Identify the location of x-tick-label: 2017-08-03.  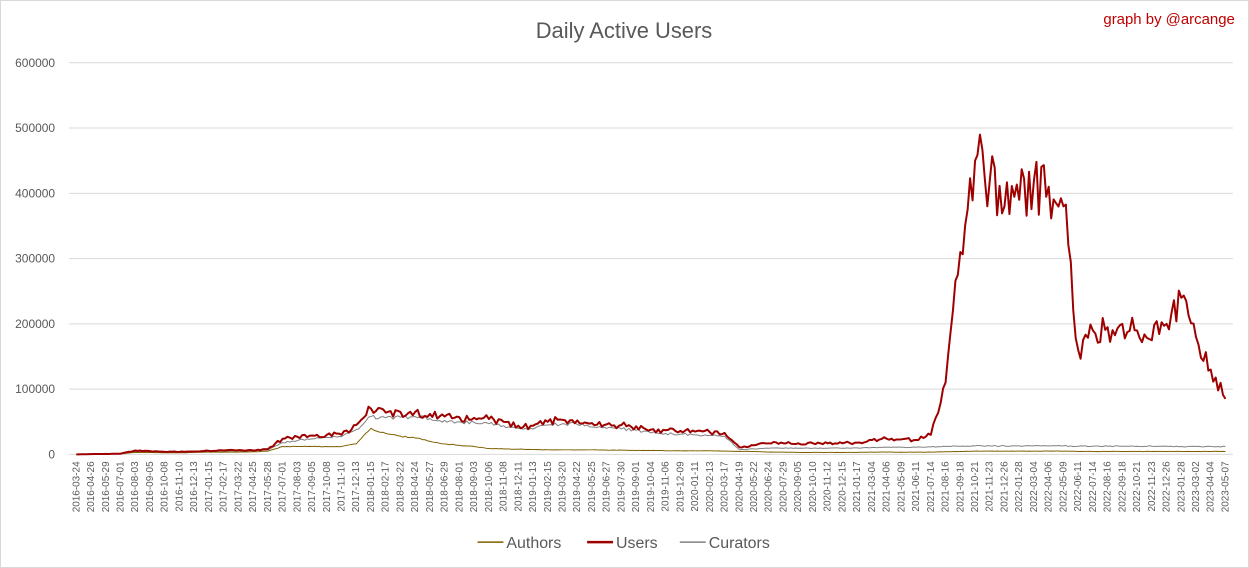
(297, 486).